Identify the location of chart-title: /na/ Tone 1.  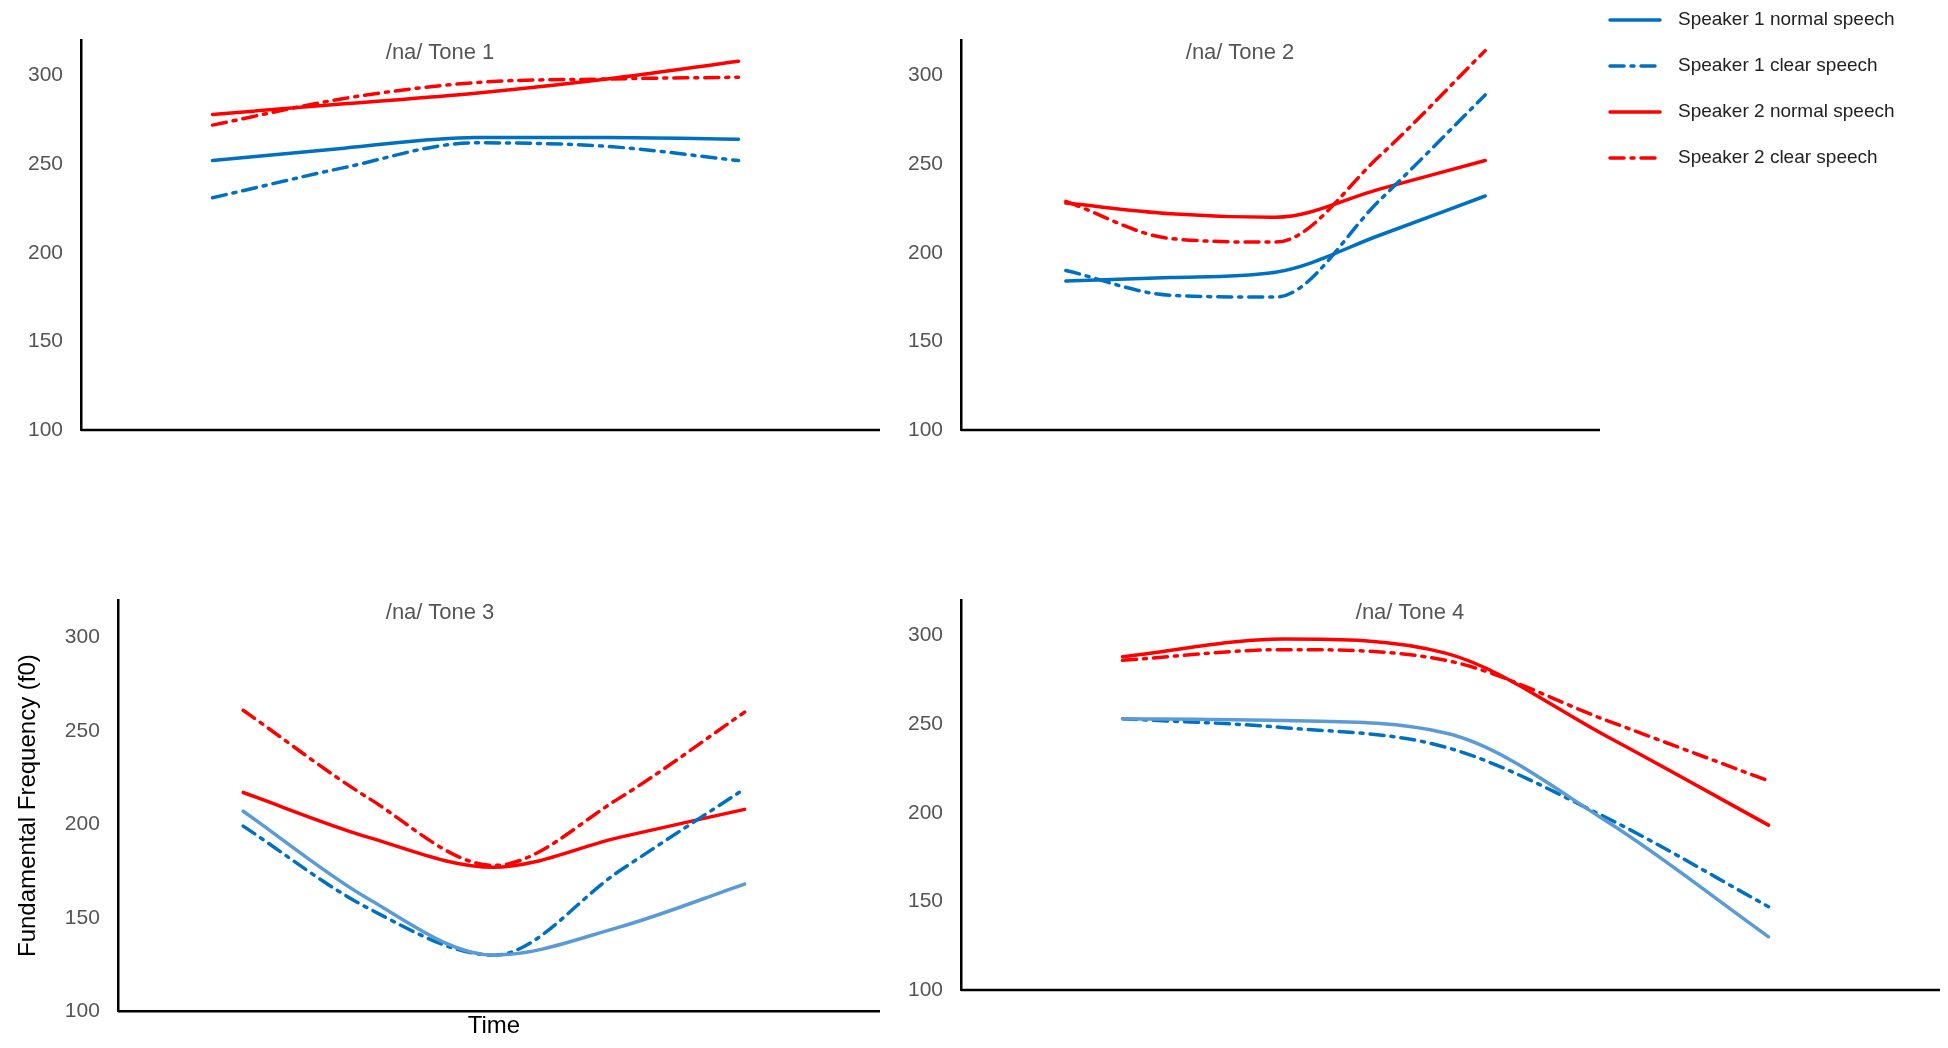
(440, 52).